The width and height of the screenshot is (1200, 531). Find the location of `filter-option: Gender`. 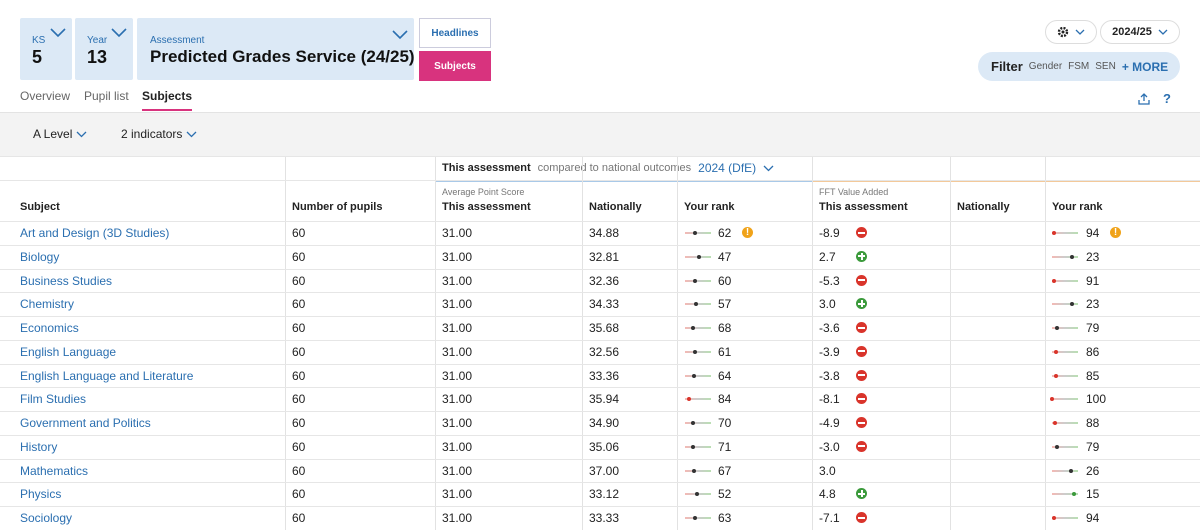

filter-option: Gender is located at coordinates (1045, 66).